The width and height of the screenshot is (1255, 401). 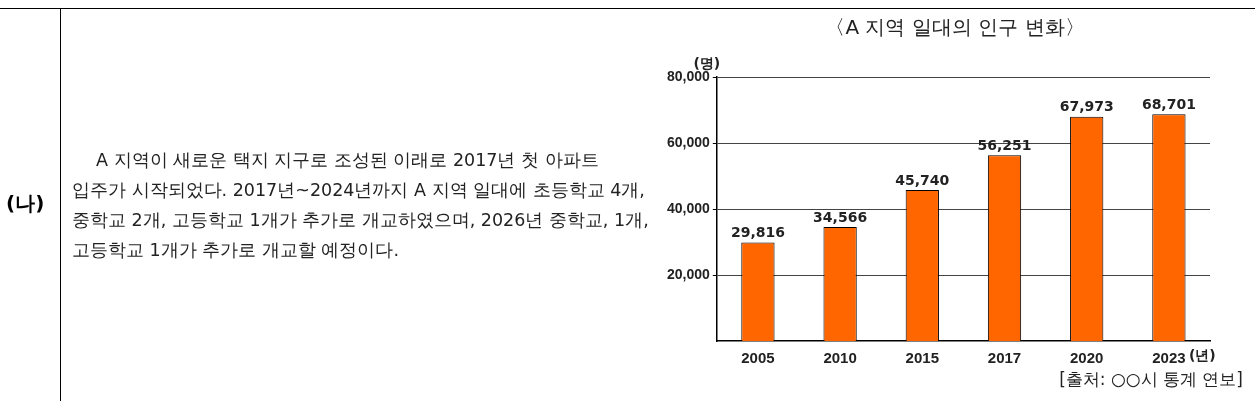 I want to click on x-tick-label: 2017, so click(x=1004, y=358).